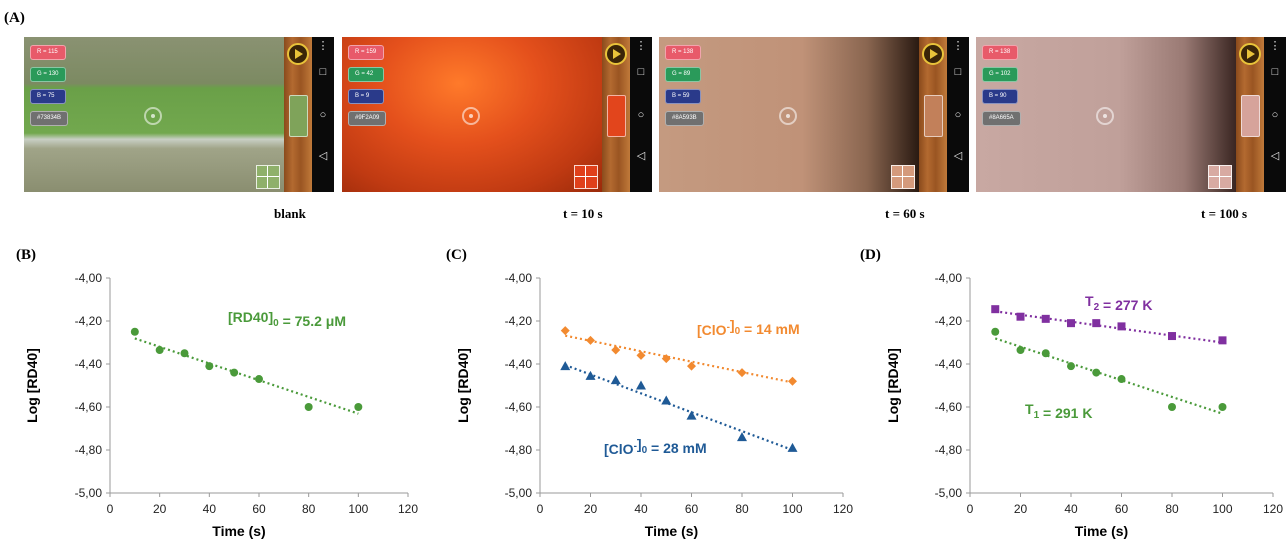 The height and width of the screenshot is (546, 1287). What do you see at coordinates (48, 74) in the screenshot?
I see `green-value-chip: G = 130` at bounding box center [48, 74].